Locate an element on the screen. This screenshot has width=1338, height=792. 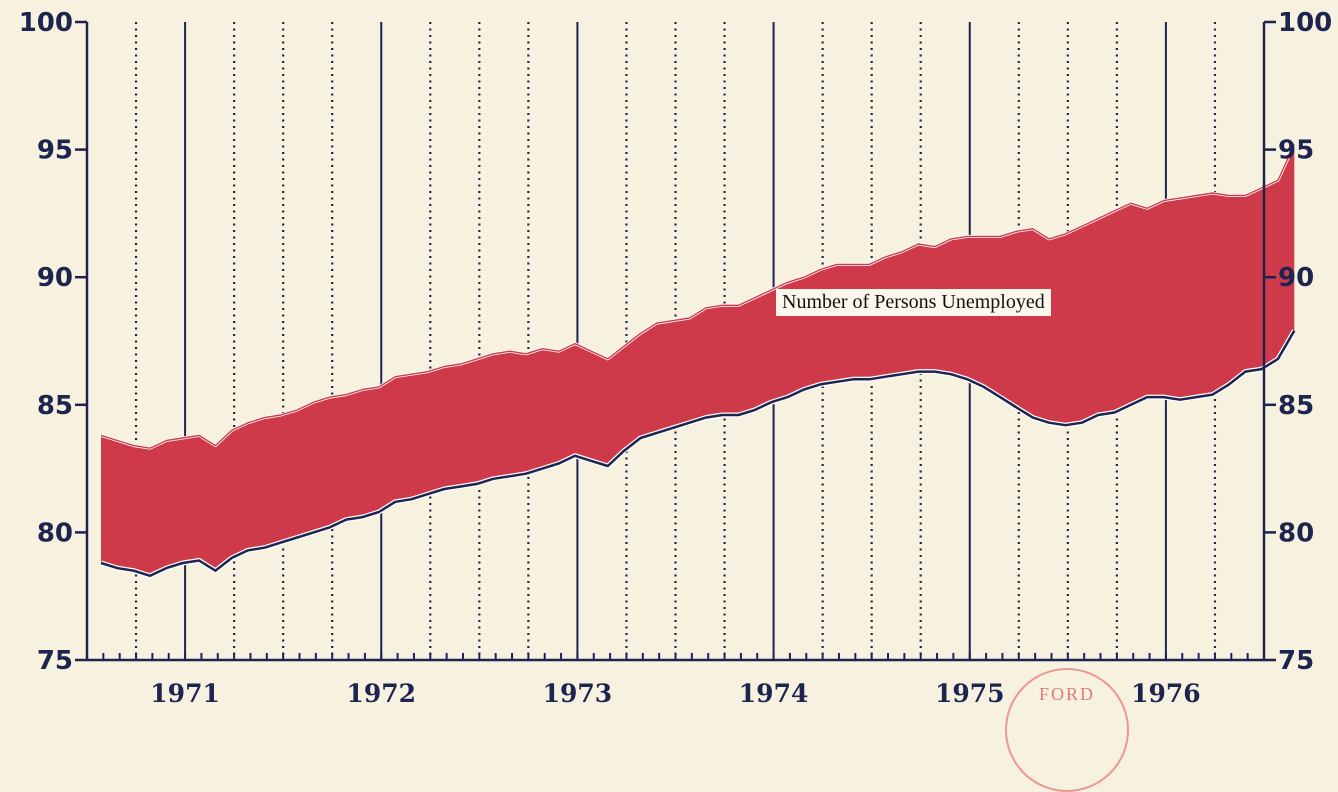
x-year-label: 1975 is located at coordinates (970, 693).